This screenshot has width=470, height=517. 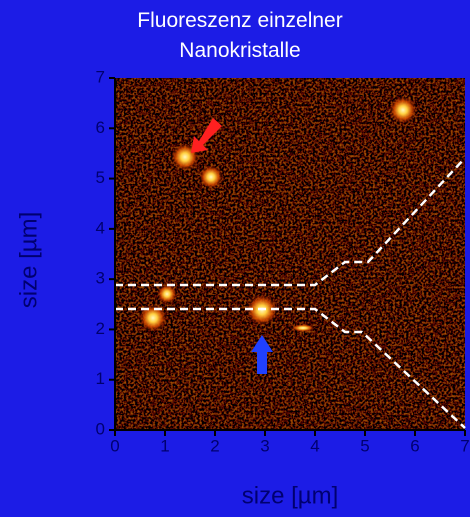 I want to click on x-tick-label: 1, so click(x=164, y=445).